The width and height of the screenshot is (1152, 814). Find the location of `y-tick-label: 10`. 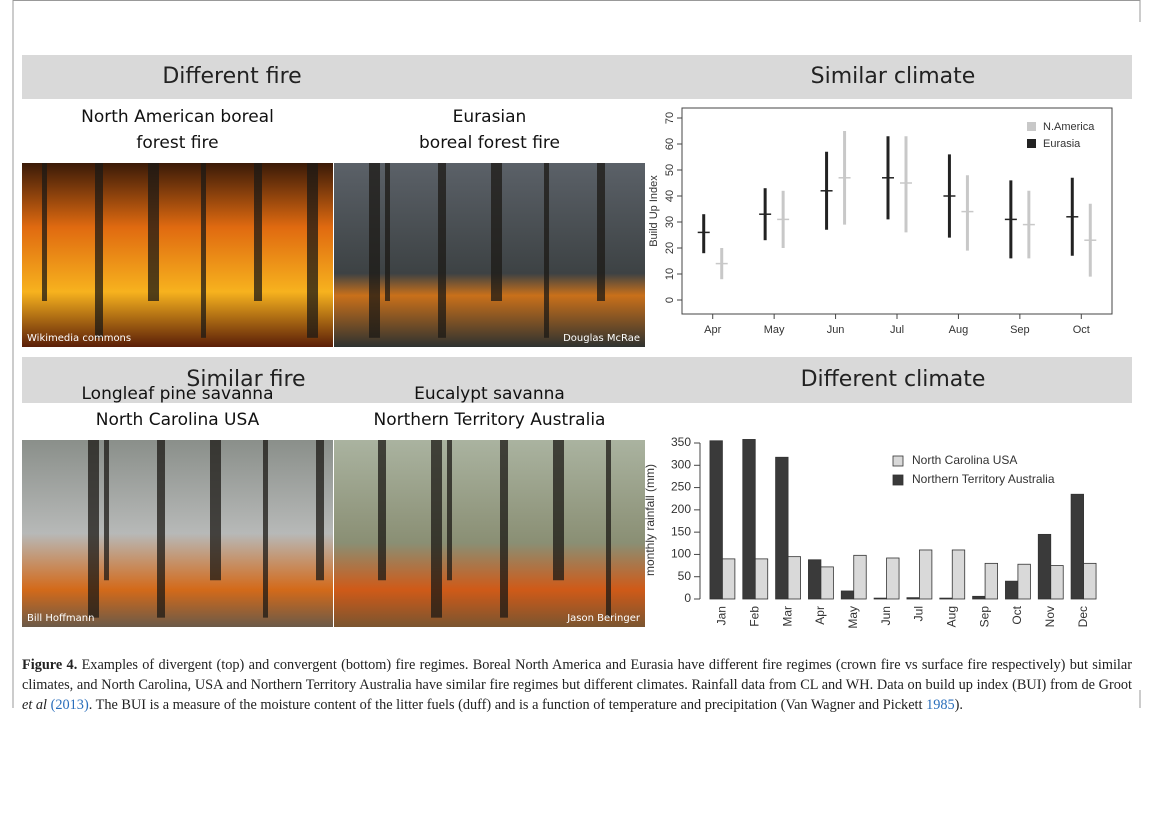

y-tick-label: 10 is located at coordinates (670, 274).